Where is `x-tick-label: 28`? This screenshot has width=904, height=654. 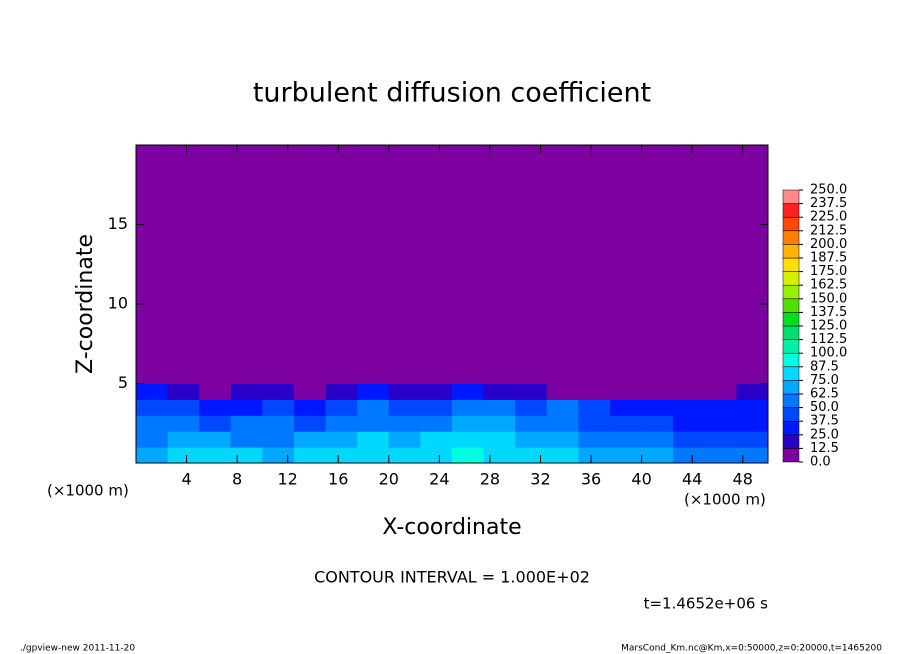 x-tick-label: 28 is located at coordinates (490, 479).